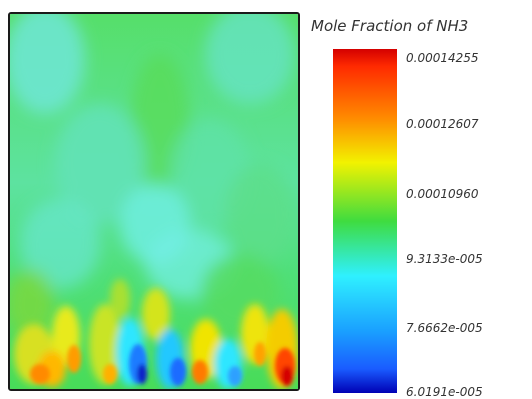 Image resolution: width=532 pixels, height=399 pixels. Describe the element at coordinates (390, 26) in the screenshot. I see `legend-title: Mole Fraction of NH3` at that location.